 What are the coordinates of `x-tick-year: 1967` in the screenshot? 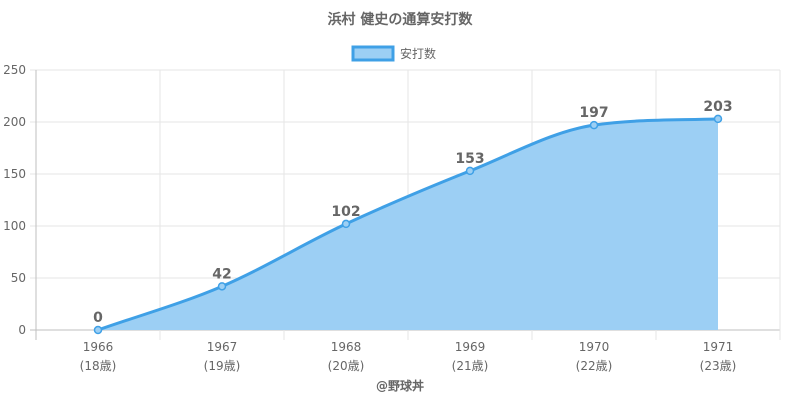 It's located at (222, 347).